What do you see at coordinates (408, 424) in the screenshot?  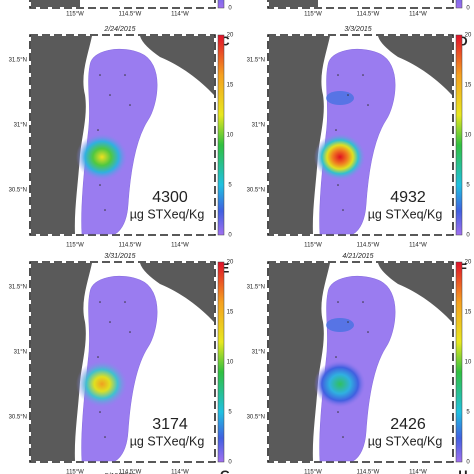 I see `toxicity-value: 2426` at bounding box center [408, 424].